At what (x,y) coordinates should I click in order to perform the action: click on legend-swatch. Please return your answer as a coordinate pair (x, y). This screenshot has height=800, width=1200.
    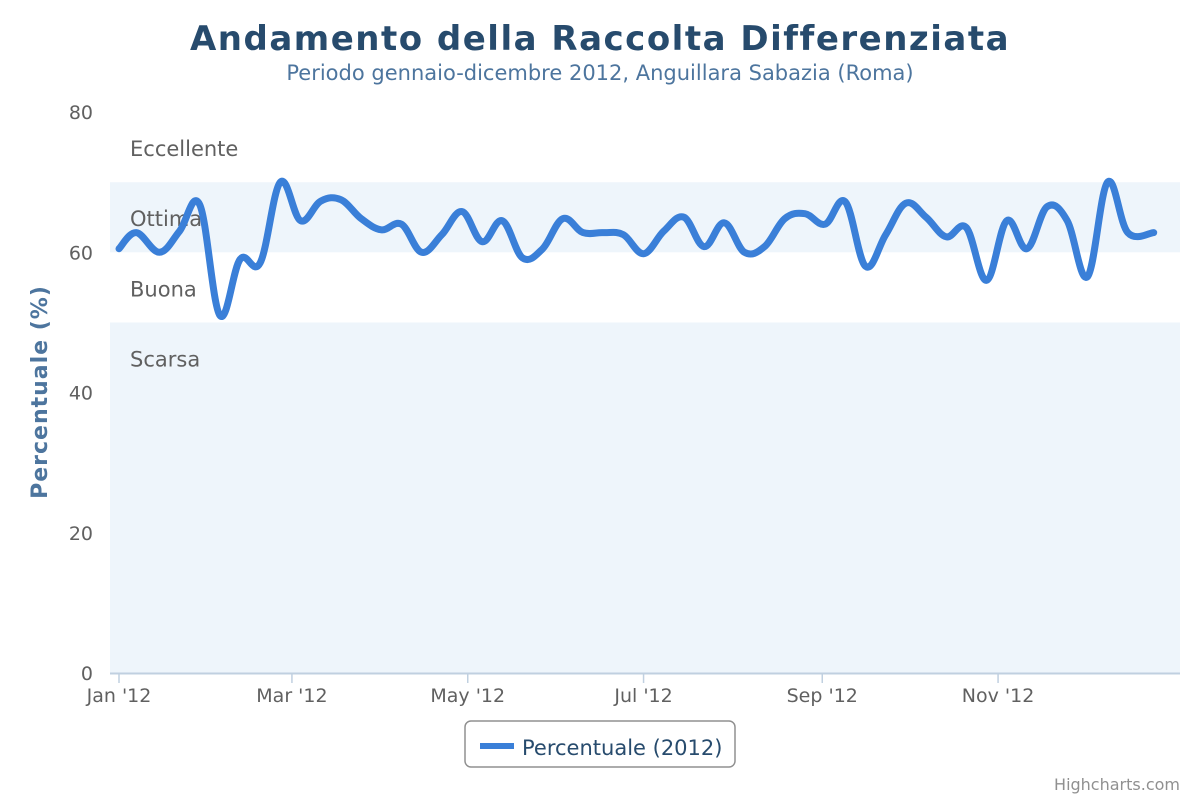
    Looking at the image, I should click on (497, 746).